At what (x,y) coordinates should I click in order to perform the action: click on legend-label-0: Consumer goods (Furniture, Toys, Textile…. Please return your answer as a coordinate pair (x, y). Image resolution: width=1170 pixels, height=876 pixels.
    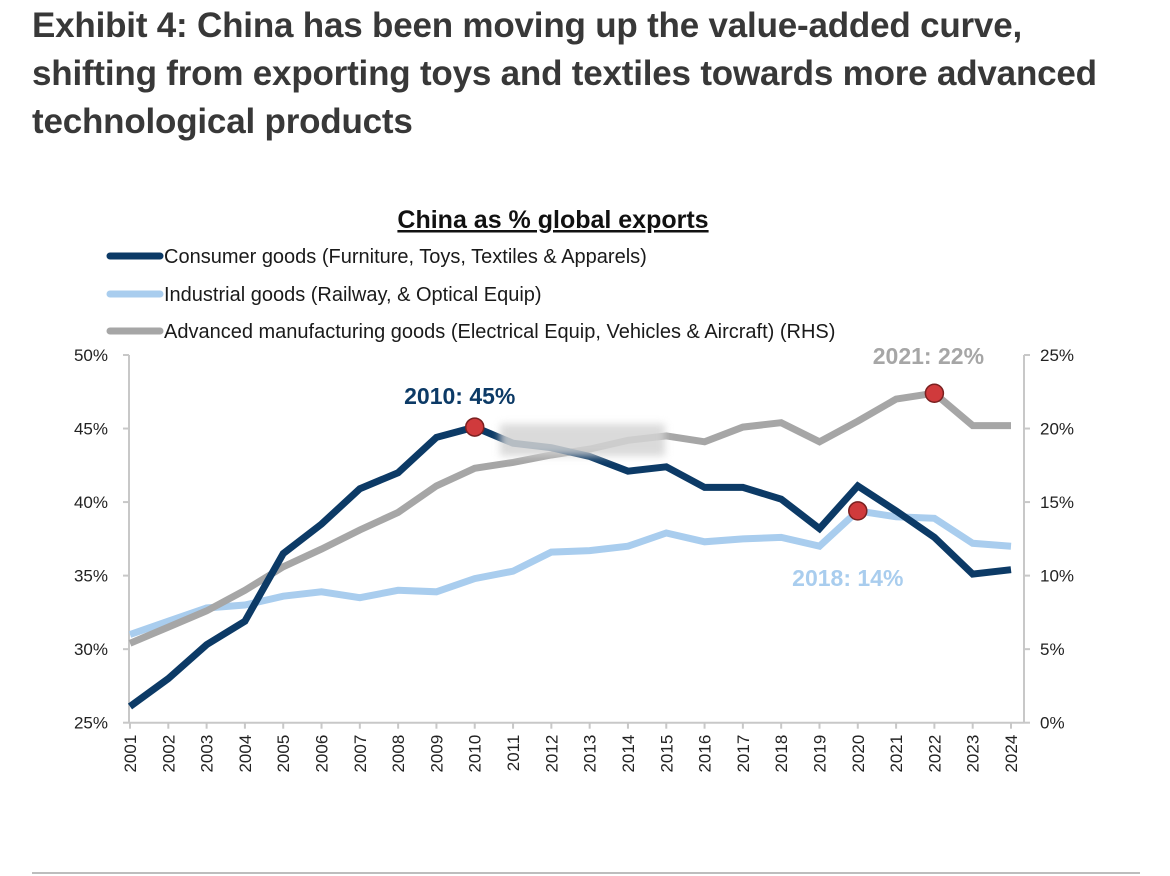
    Looking at the image, I should click on (405, 257).